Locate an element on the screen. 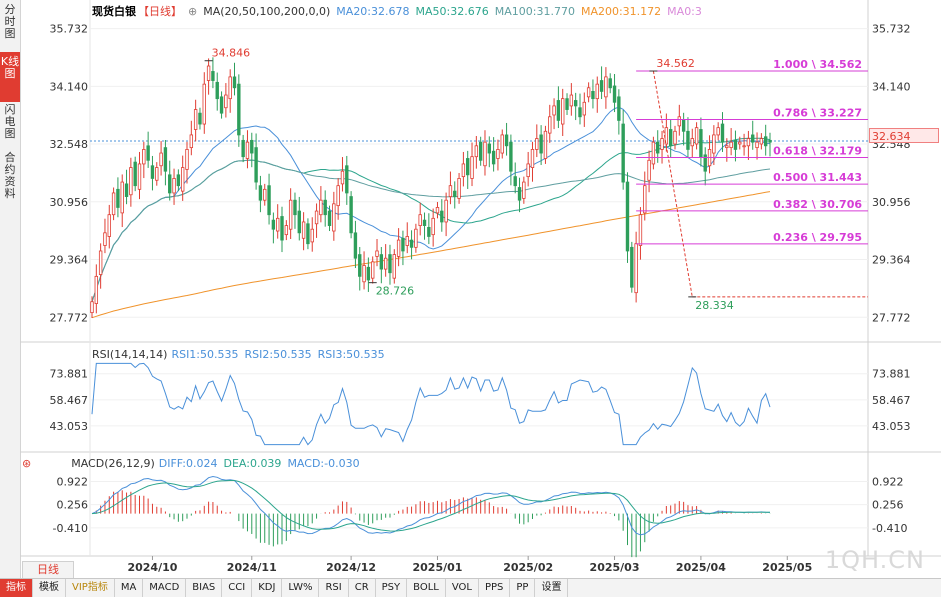  ma20-value: MA20:32.678 is located at coordinates (373, 11).